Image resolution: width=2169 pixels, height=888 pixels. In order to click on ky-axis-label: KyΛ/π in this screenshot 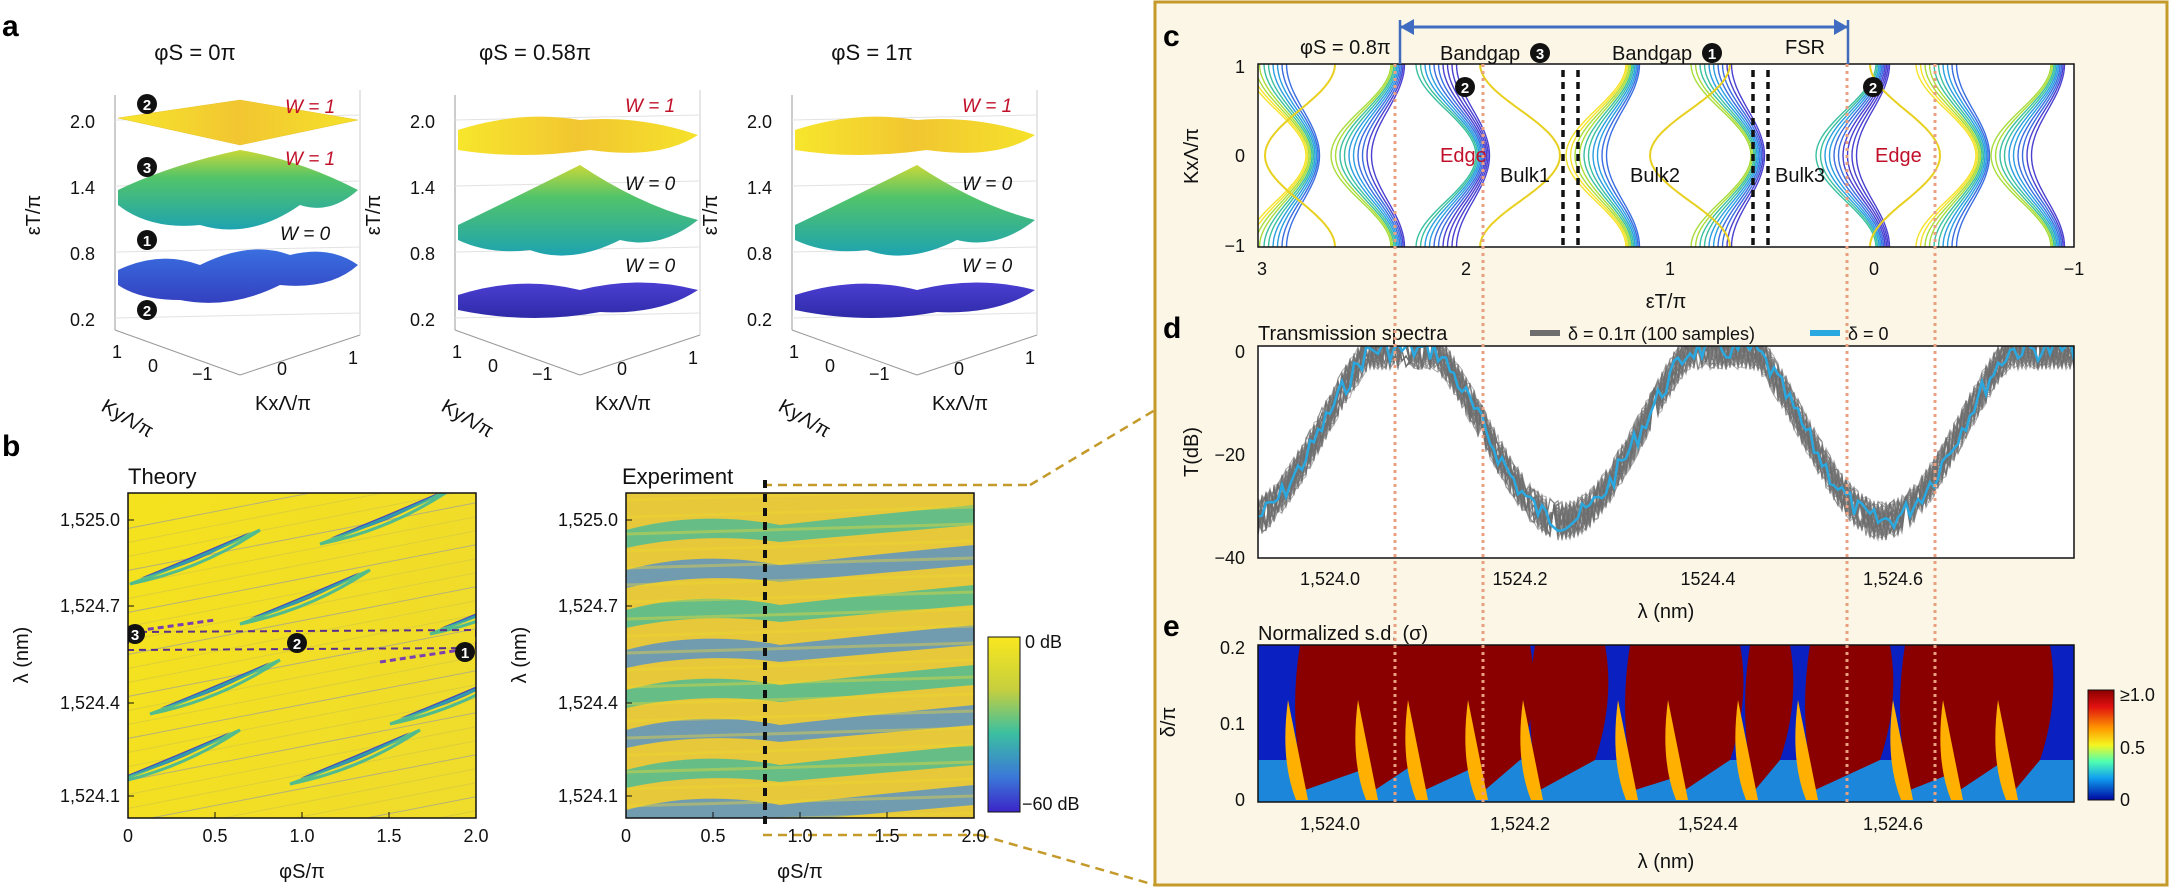, I will do `click(128, 418)`.